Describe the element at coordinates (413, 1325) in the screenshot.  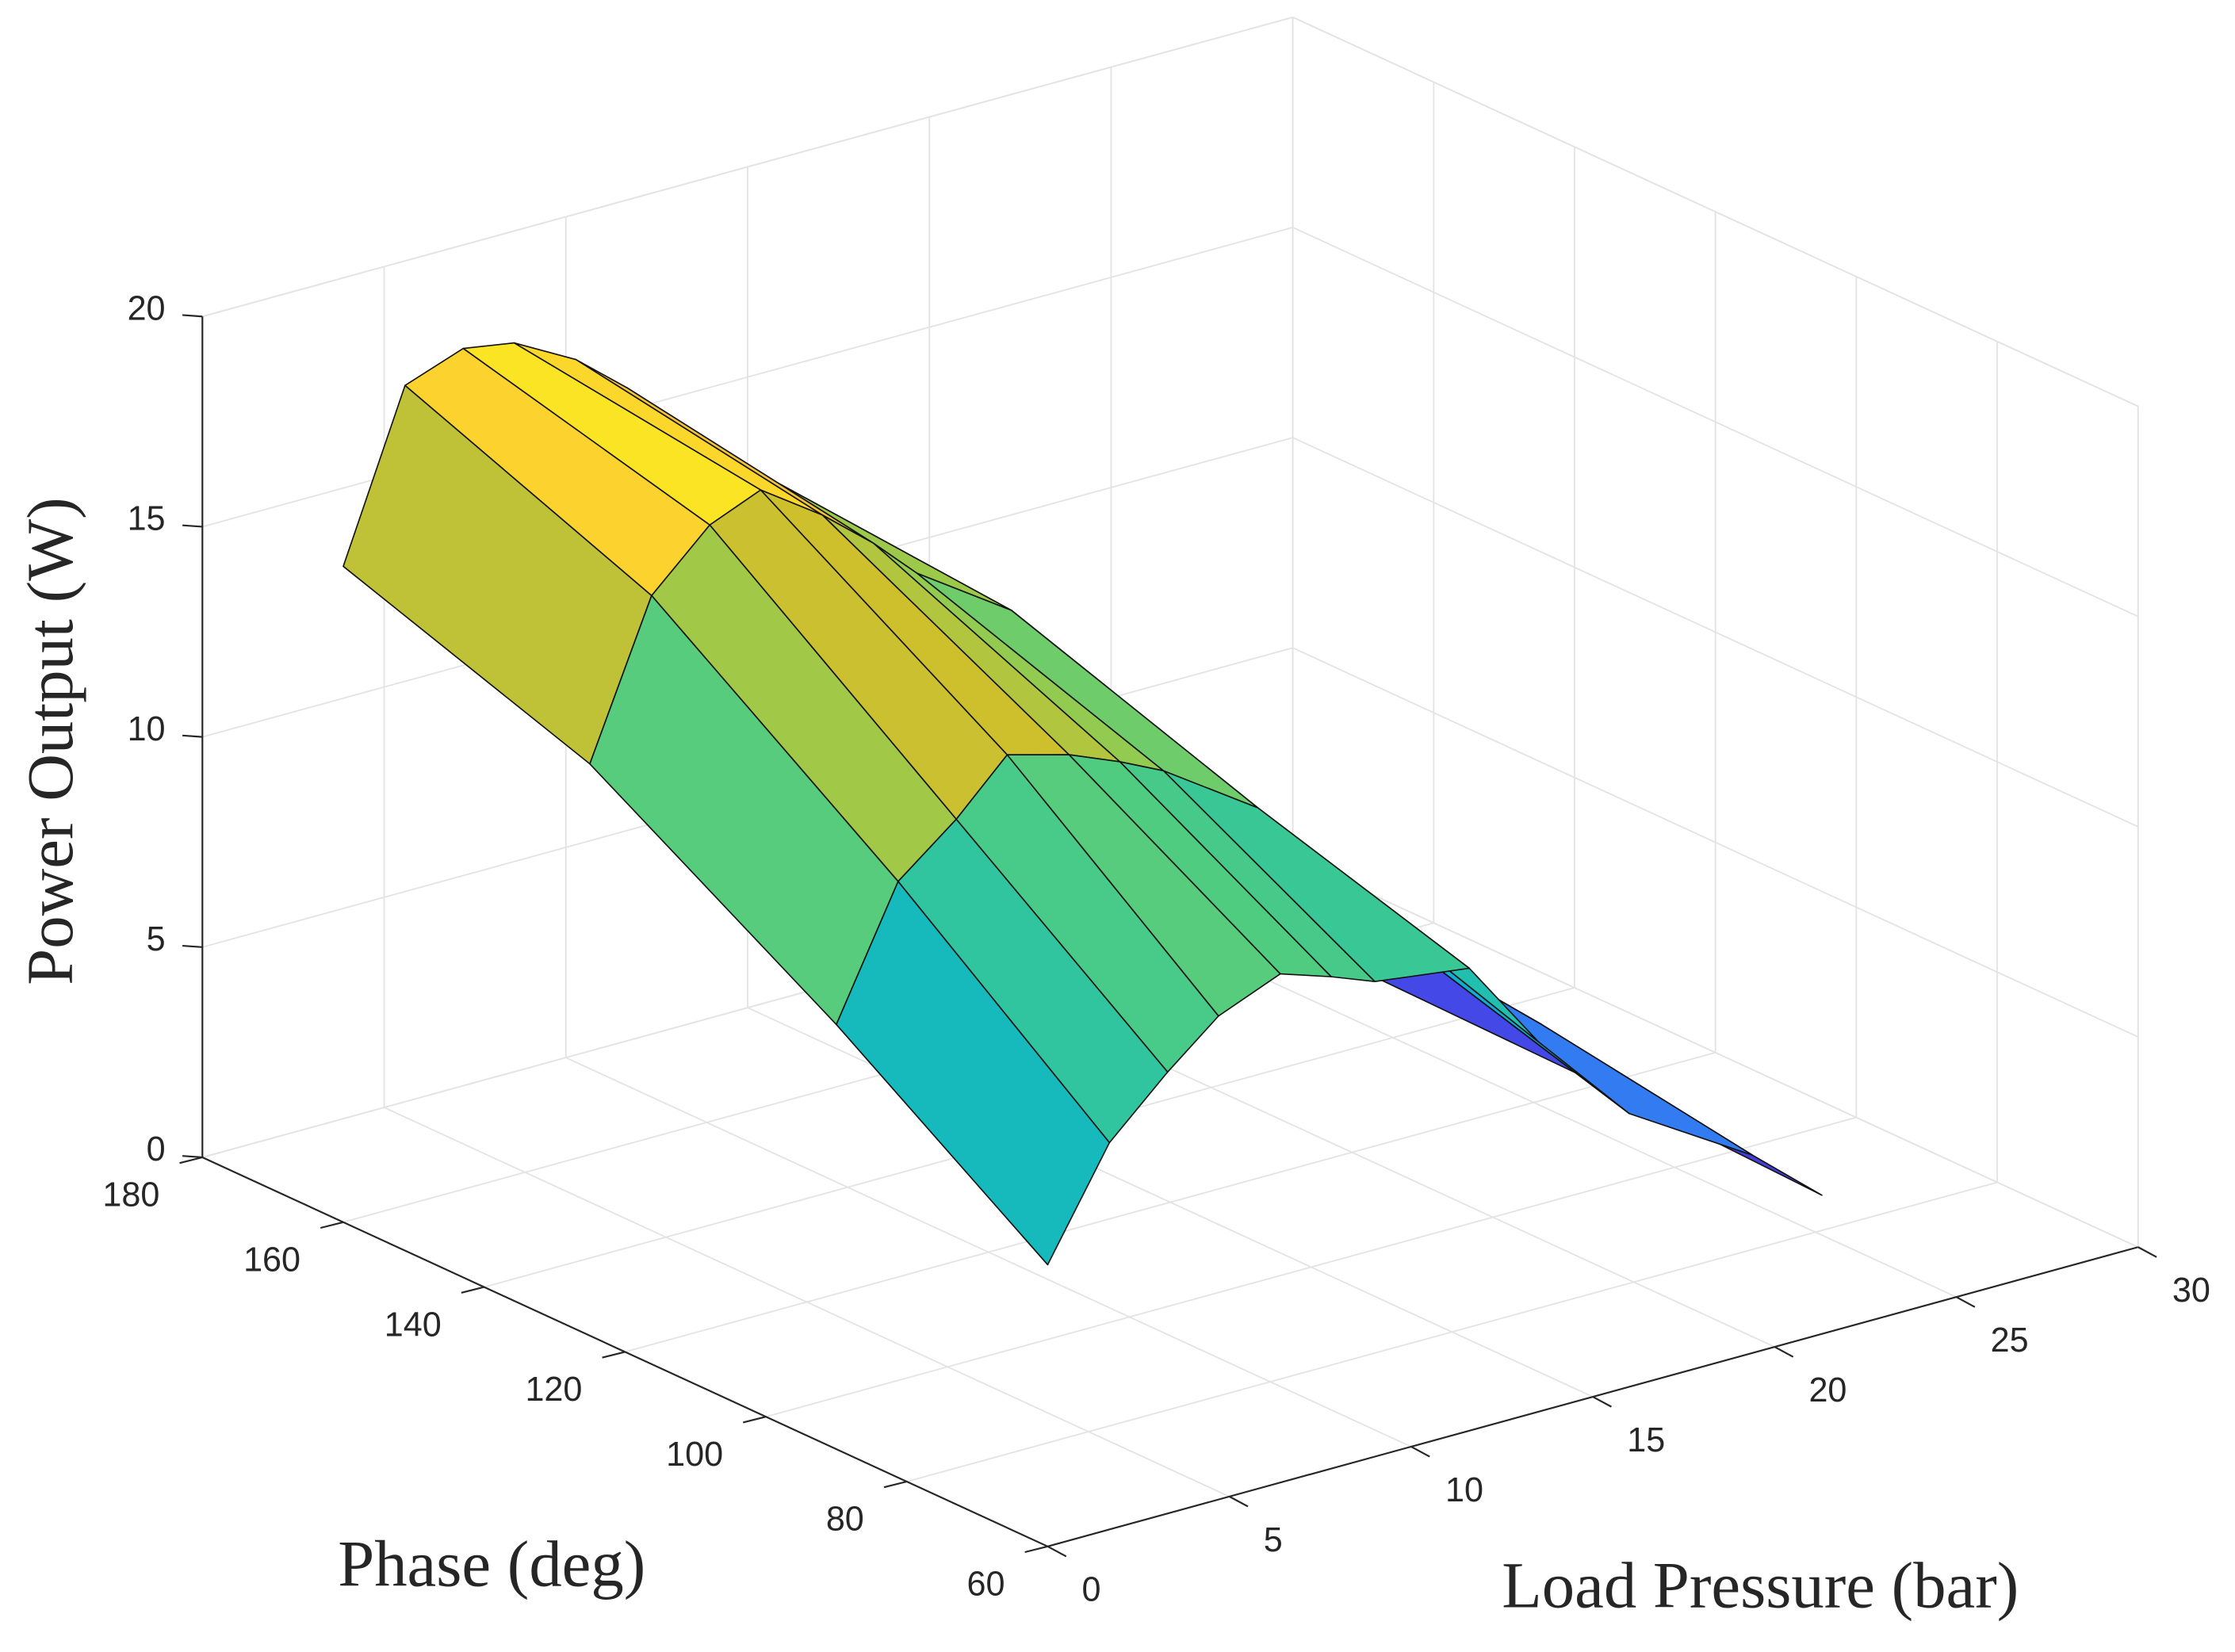
I see `y-tick-label: 140` at that location.